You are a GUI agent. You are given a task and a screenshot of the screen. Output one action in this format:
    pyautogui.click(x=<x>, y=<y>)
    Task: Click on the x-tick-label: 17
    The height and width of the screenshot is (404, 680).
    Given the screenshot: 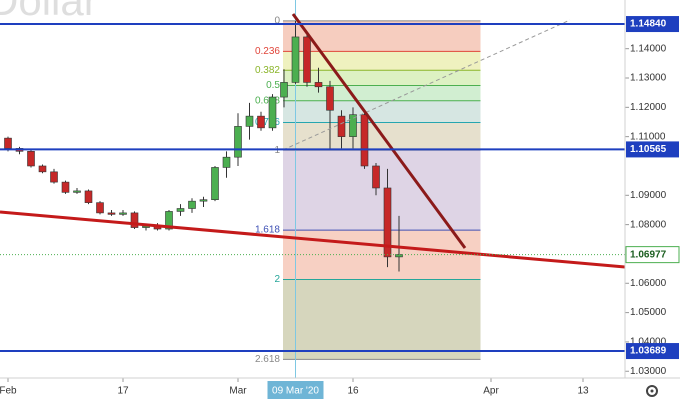 What is the action you would take?
    pyautogui.click(x=123, y=391)
    